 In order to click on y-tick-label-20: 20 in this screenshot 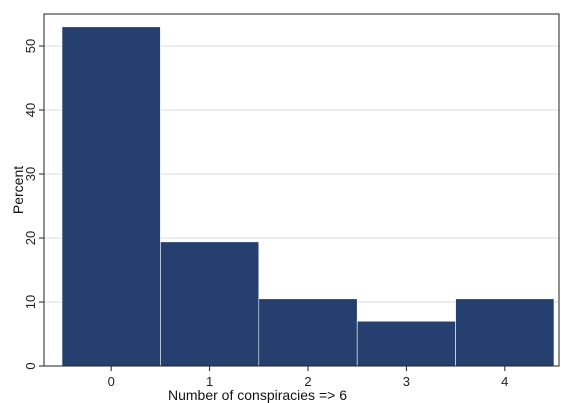, I will do `click(30, 238)`.